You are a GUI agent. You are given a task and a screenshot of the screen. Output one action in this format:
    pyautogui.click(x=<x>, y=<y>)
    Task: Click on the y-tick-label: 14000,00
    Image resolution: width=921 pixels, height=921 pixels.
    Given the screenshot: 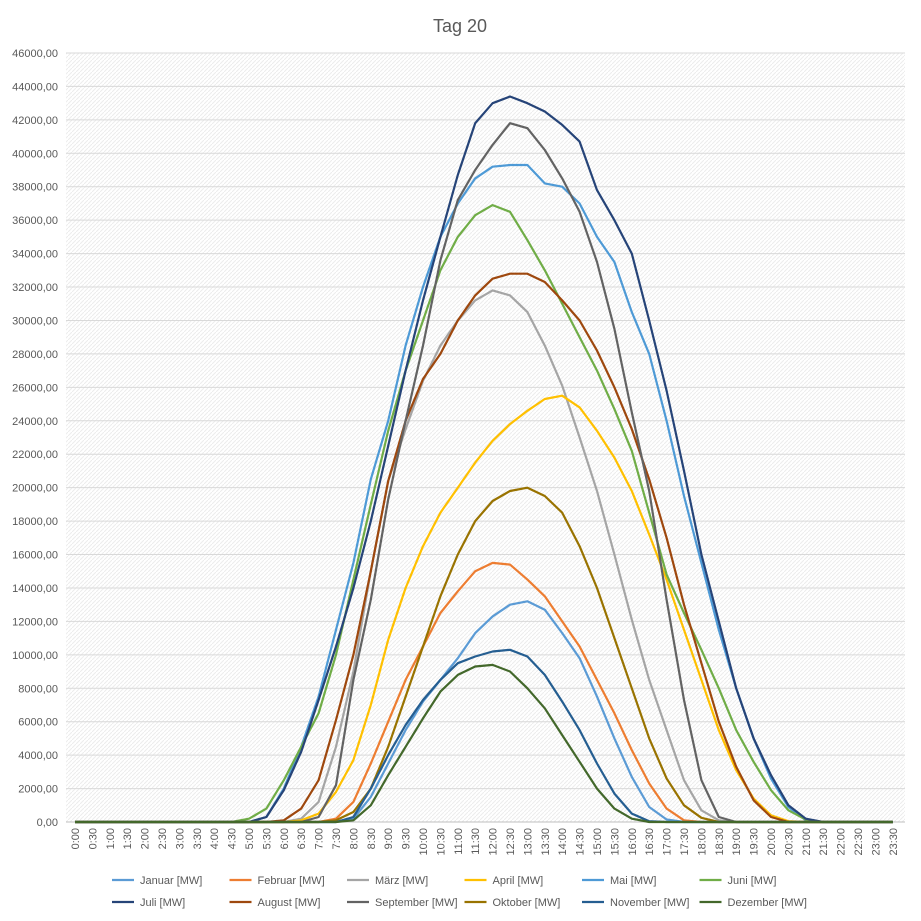 What is the action you would take?
    pyautogui.click(x=35, y=589)
    